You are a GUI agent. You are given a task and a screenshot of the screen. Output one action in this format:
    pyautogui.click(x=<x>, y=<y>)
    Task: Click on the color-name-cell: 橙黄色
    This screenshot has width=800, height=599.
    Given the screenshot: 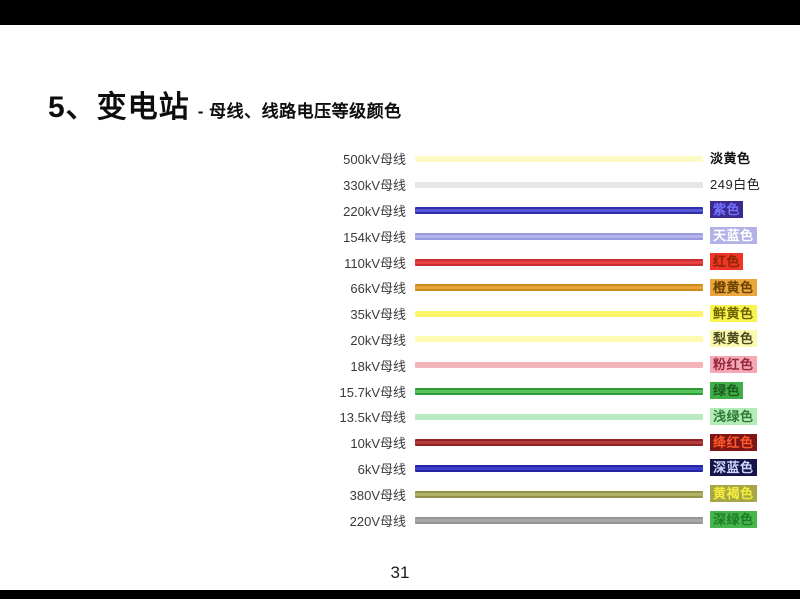 What is the action you would take?
    pyautogui.click(x=738, y=287)
    